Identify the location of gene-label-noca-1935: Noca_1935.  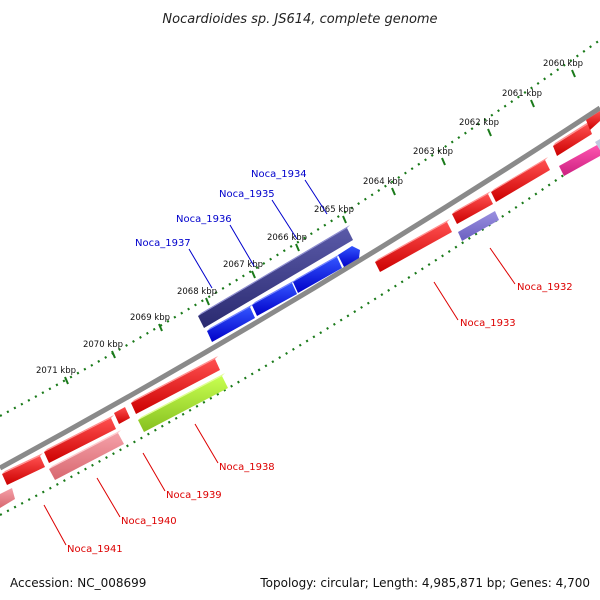
(247, 194).